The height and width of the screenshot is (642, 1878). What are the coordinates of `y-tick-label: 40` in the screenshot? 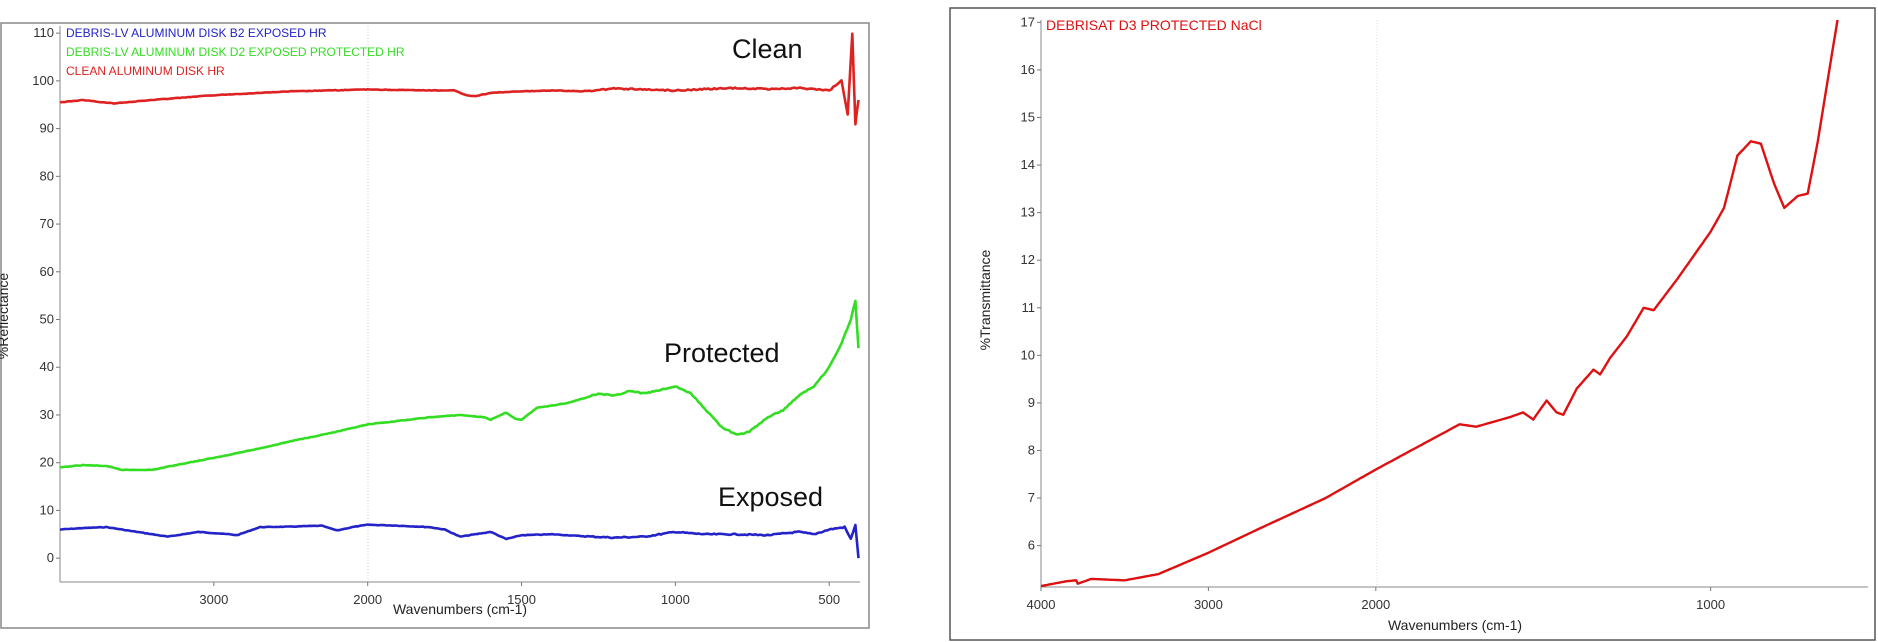 It's located at (47, 366).